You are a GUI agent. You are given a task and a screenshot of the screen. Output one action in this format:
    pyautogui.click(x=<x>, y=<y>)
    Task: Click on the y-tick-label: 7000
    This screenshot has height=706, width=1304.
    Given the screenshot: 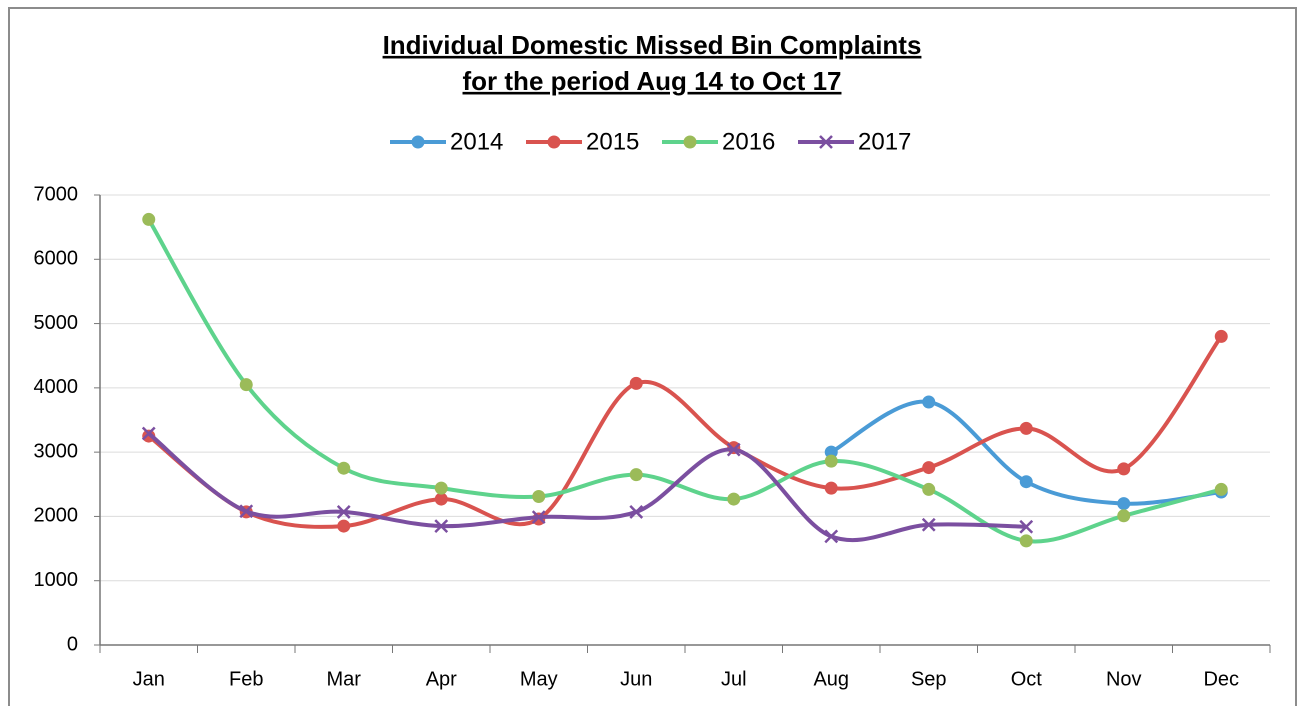 What is the action you would take?
    pyautogui.click(x=56, y=194)
    